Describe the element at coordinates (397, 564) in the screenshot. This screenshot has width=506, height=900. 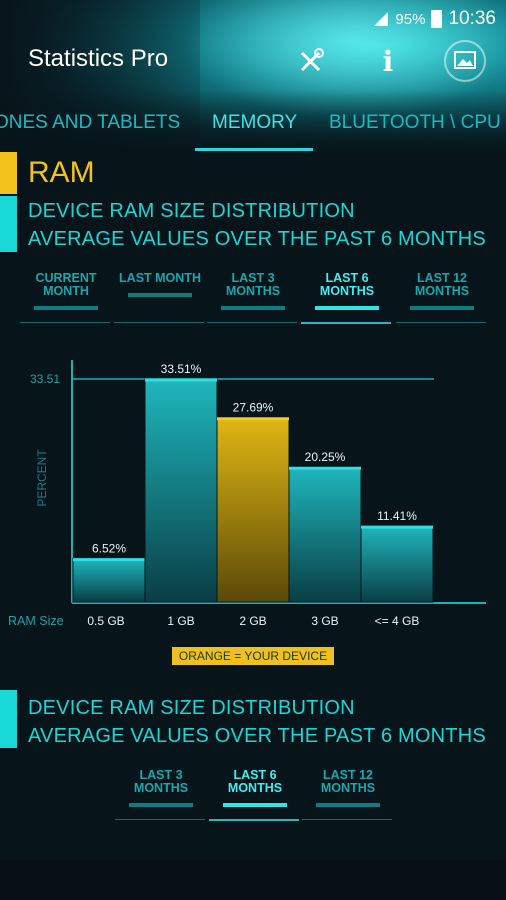
I see `bar-4-gb` at that location.